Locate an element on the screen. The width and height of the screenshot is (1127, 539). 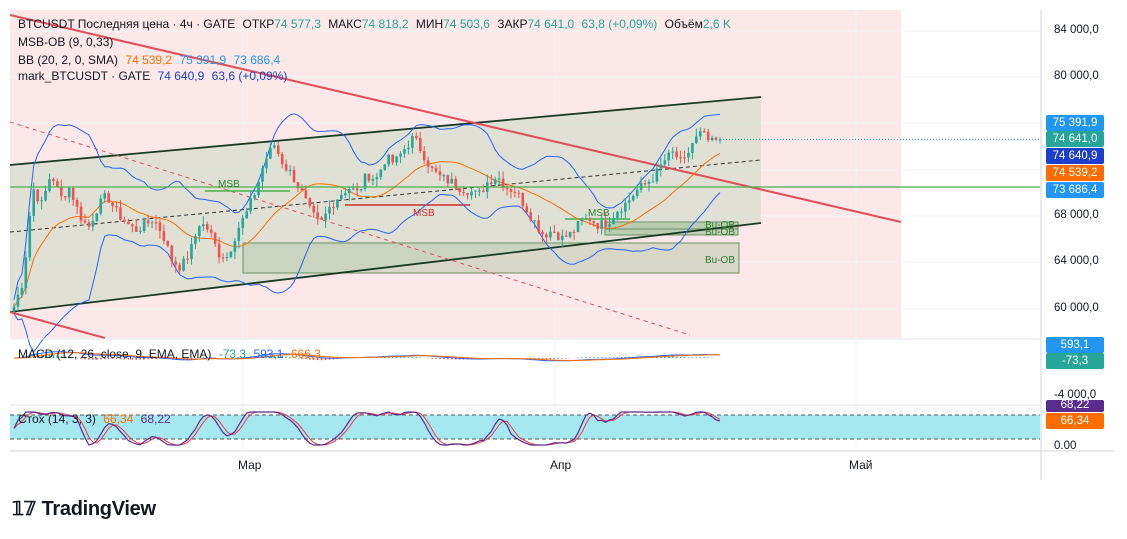
macd-title: MACD (12, 26, close, 9, EMA, EMA) is located at coordinates (115, 354).